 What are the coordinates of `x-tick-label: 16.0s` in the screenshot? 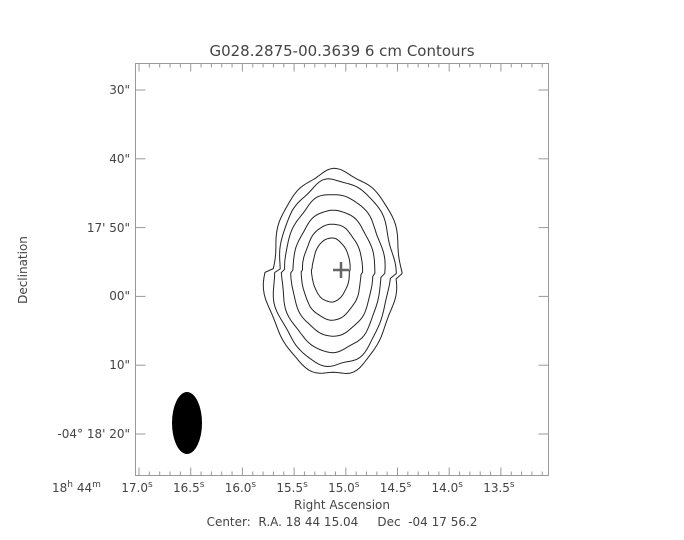 It's located at (241, 487).